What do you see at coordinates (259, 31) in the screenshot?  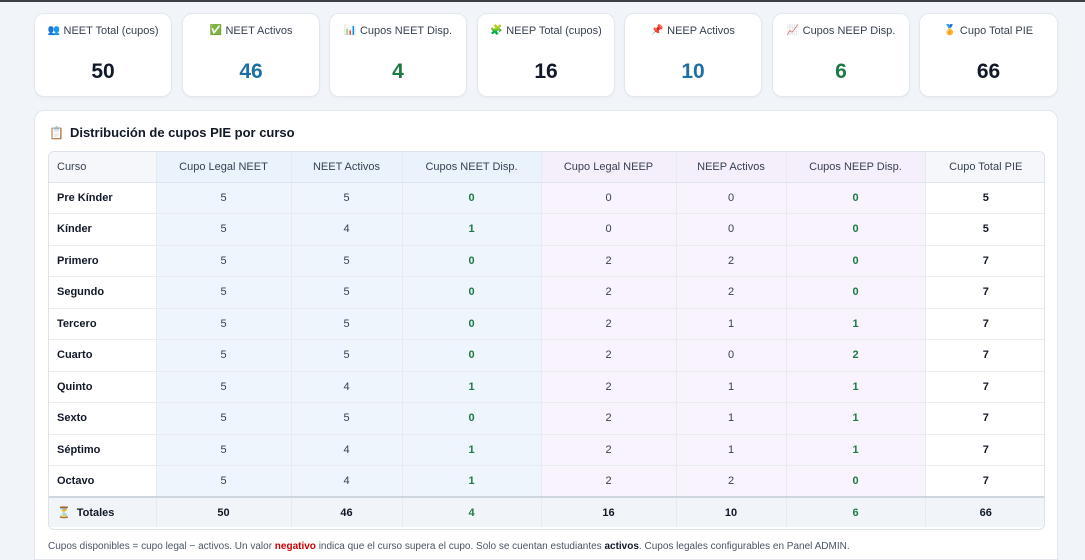 I see `card-label: NEET Activos` at bounding box center [259, 31].